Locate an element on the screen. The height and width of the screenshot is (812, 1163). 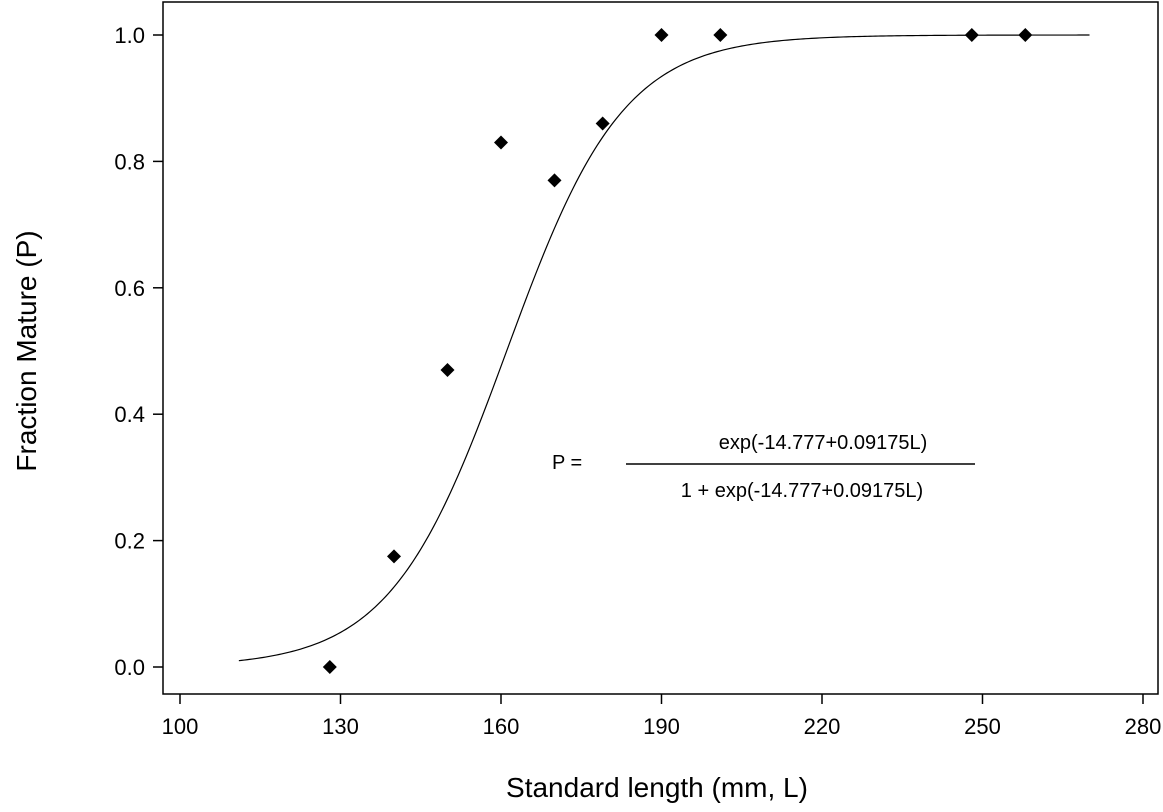
y-tick-label: 0.0 is located at coordinates (129, 667).